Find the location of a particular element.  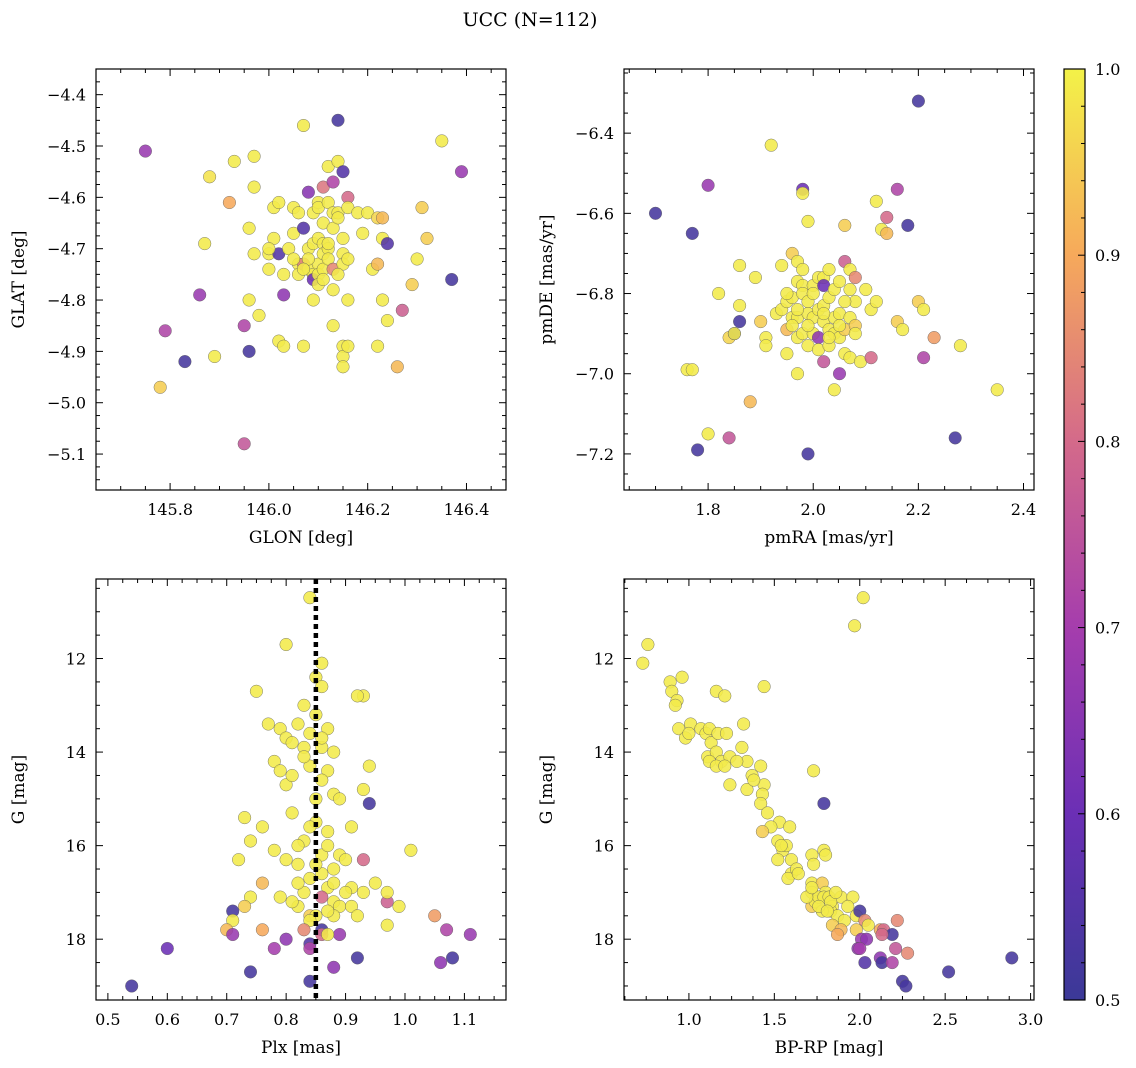

colorbar-tick-label: 0.5 is located at coordinates (1107, 1000).